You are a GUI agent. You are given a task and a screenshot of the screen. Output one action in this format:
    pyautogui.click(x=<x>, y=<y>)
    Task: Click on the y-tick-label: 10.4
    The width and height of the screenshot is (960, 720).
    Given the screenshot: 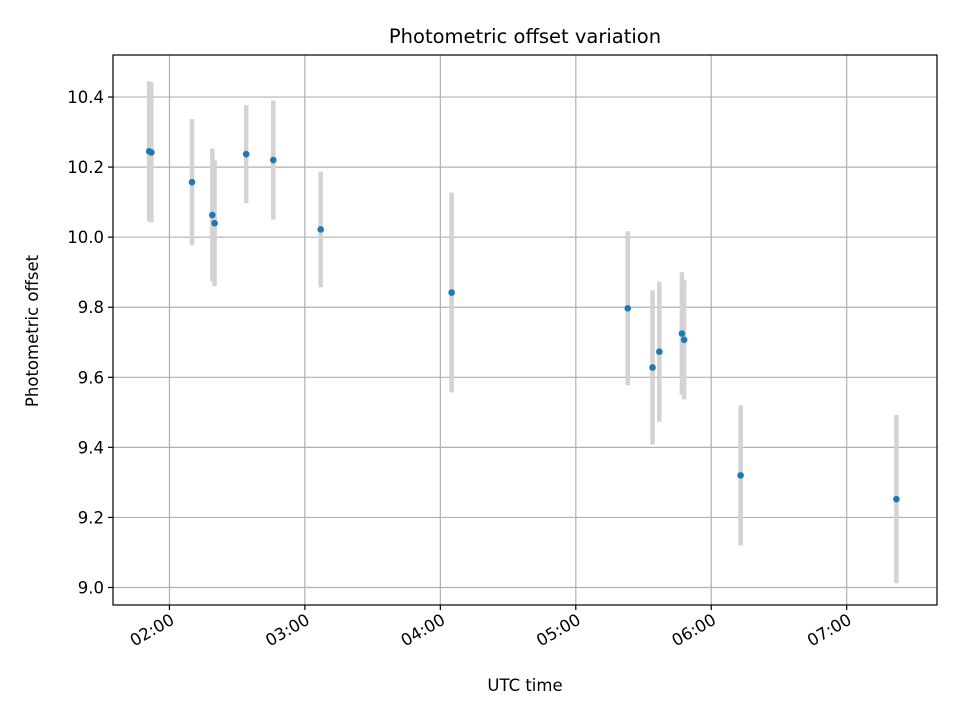 What is the action you would take?
    pyautogui.click(x=85, y=97)
    